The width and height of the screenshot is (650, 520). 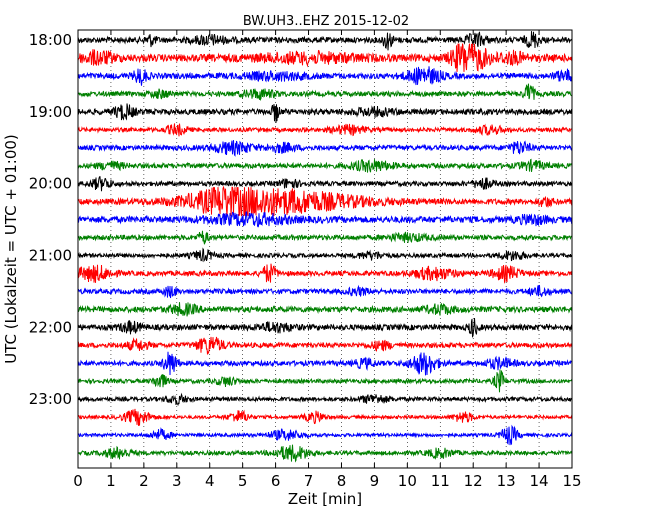 I want to click on x-tick-label: 4, so click(x=210, y=481).